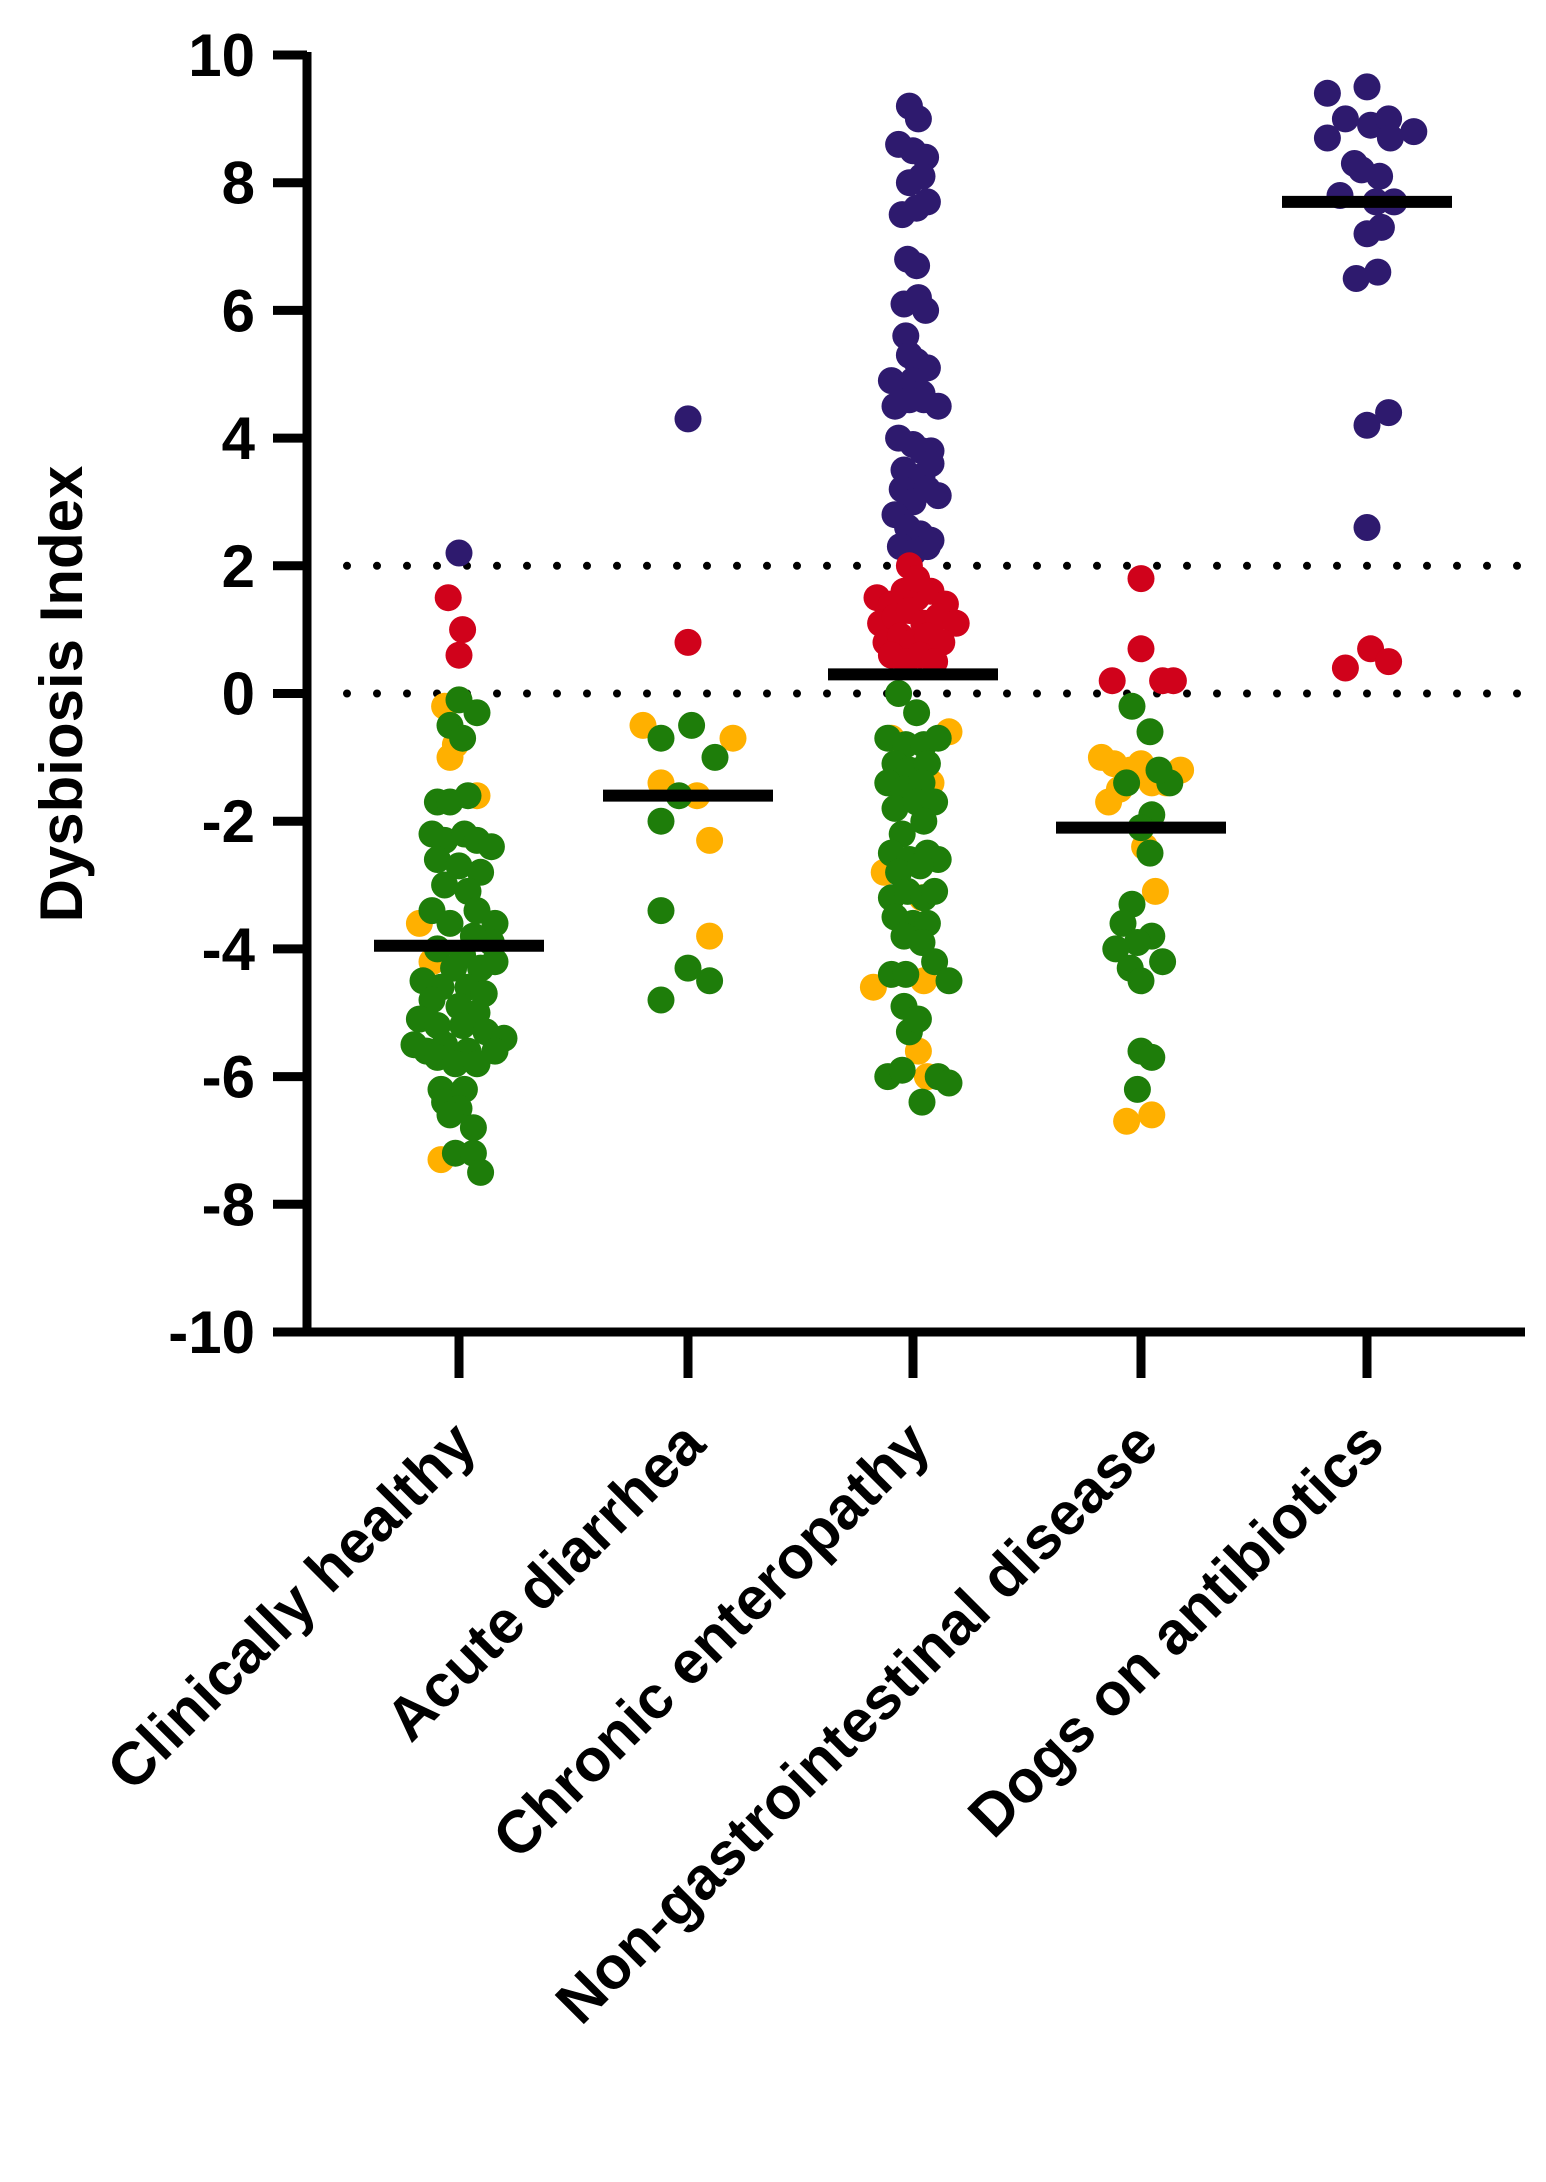  Describe the element at coordinates (229, 949) in the screenshot. I see `y-tick-label: -4` at that location.